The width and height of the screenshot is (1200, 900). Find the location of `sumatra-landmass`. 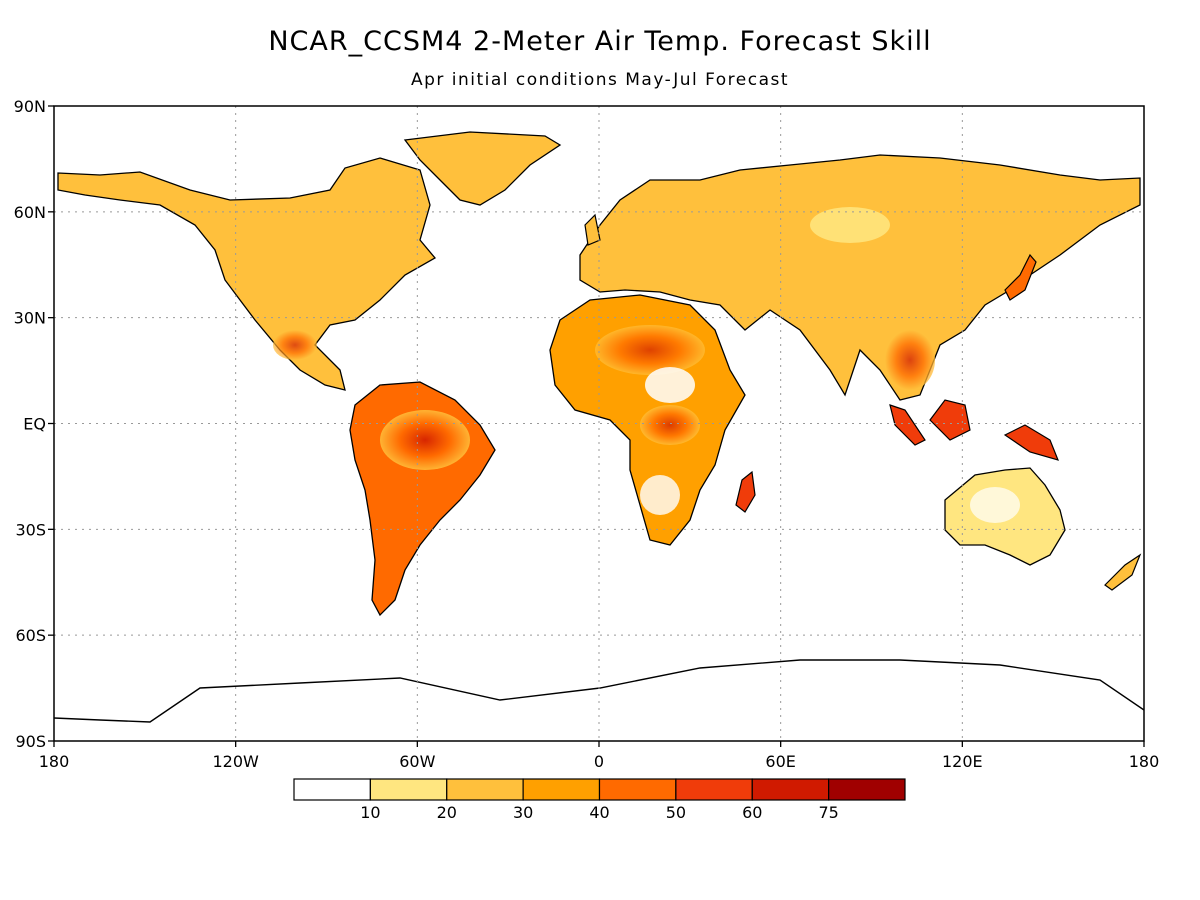

sumatra-landmass is located at coordinates (907, 425).